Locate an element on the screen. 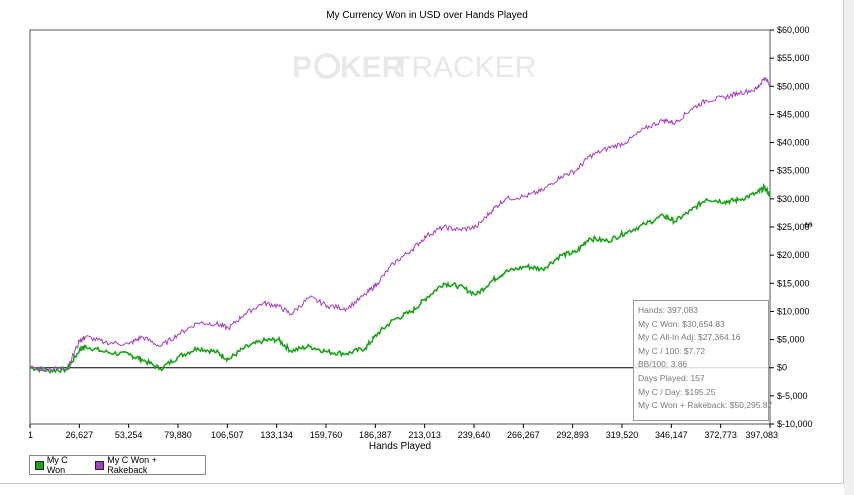 This screenshot has height=495, width=854. x-tick-label: 106,507 is located at coordinates (227, 435).